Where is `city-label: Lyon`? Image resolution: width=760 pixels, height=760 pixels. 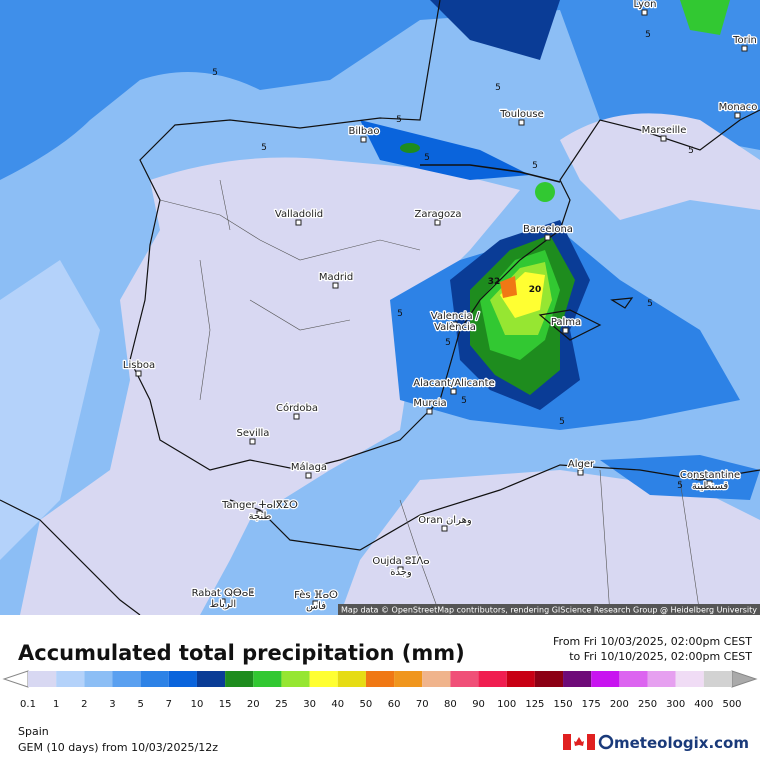
city-label: Lyon is located at coordinates (644, 5).